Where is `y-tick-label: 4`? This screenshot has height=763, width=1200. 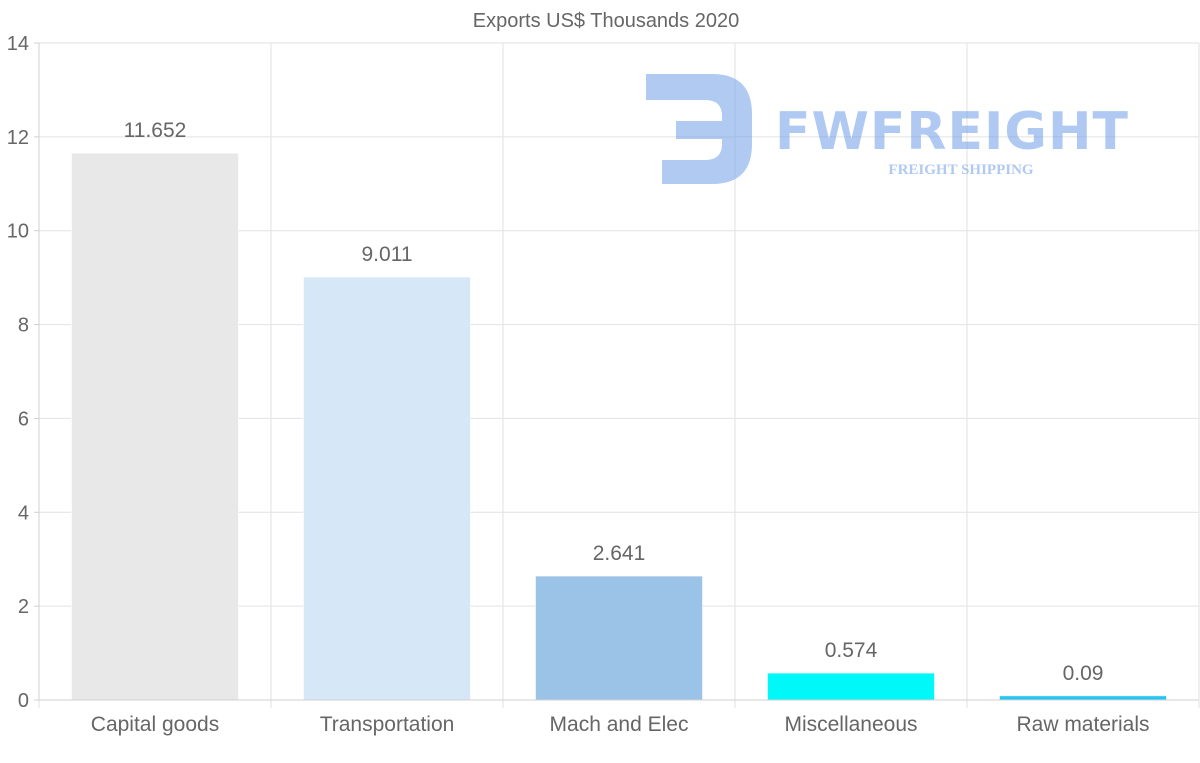 y-tick-label: 4 is located at coordinates (23, 513).